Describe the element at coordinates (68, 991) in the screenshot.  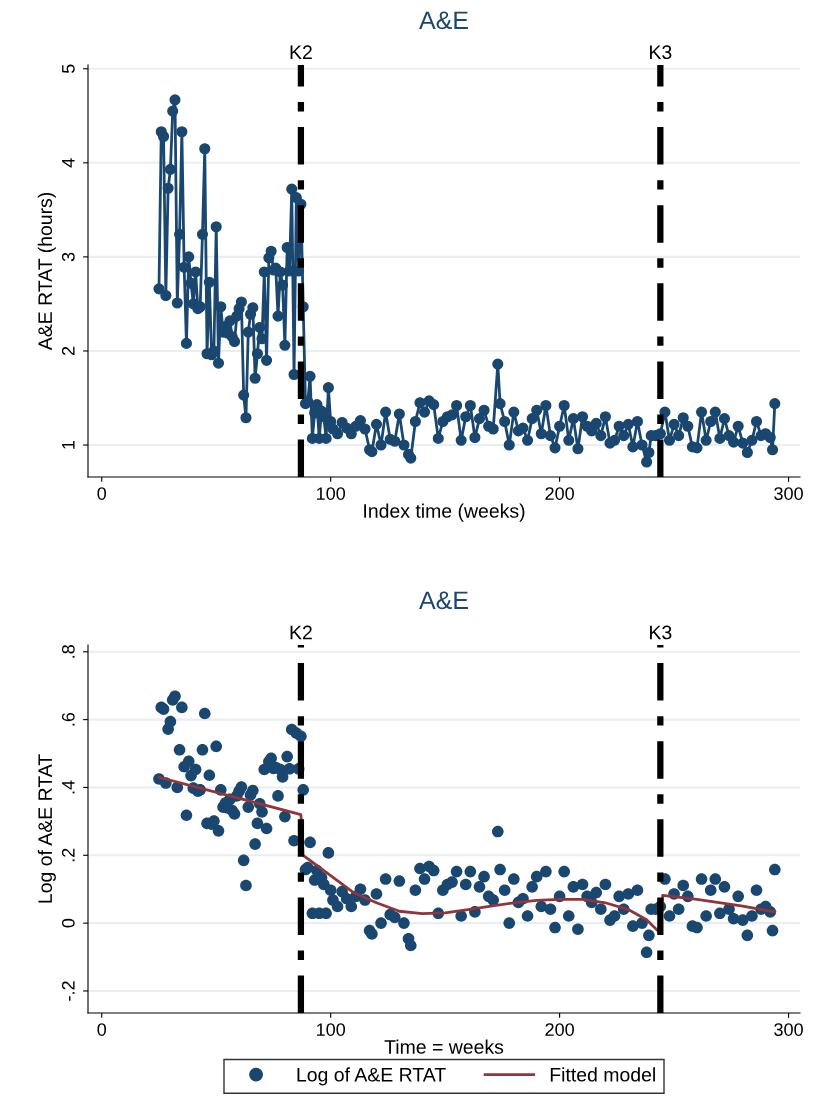
I see `y-tick-label: -.2` at that location.